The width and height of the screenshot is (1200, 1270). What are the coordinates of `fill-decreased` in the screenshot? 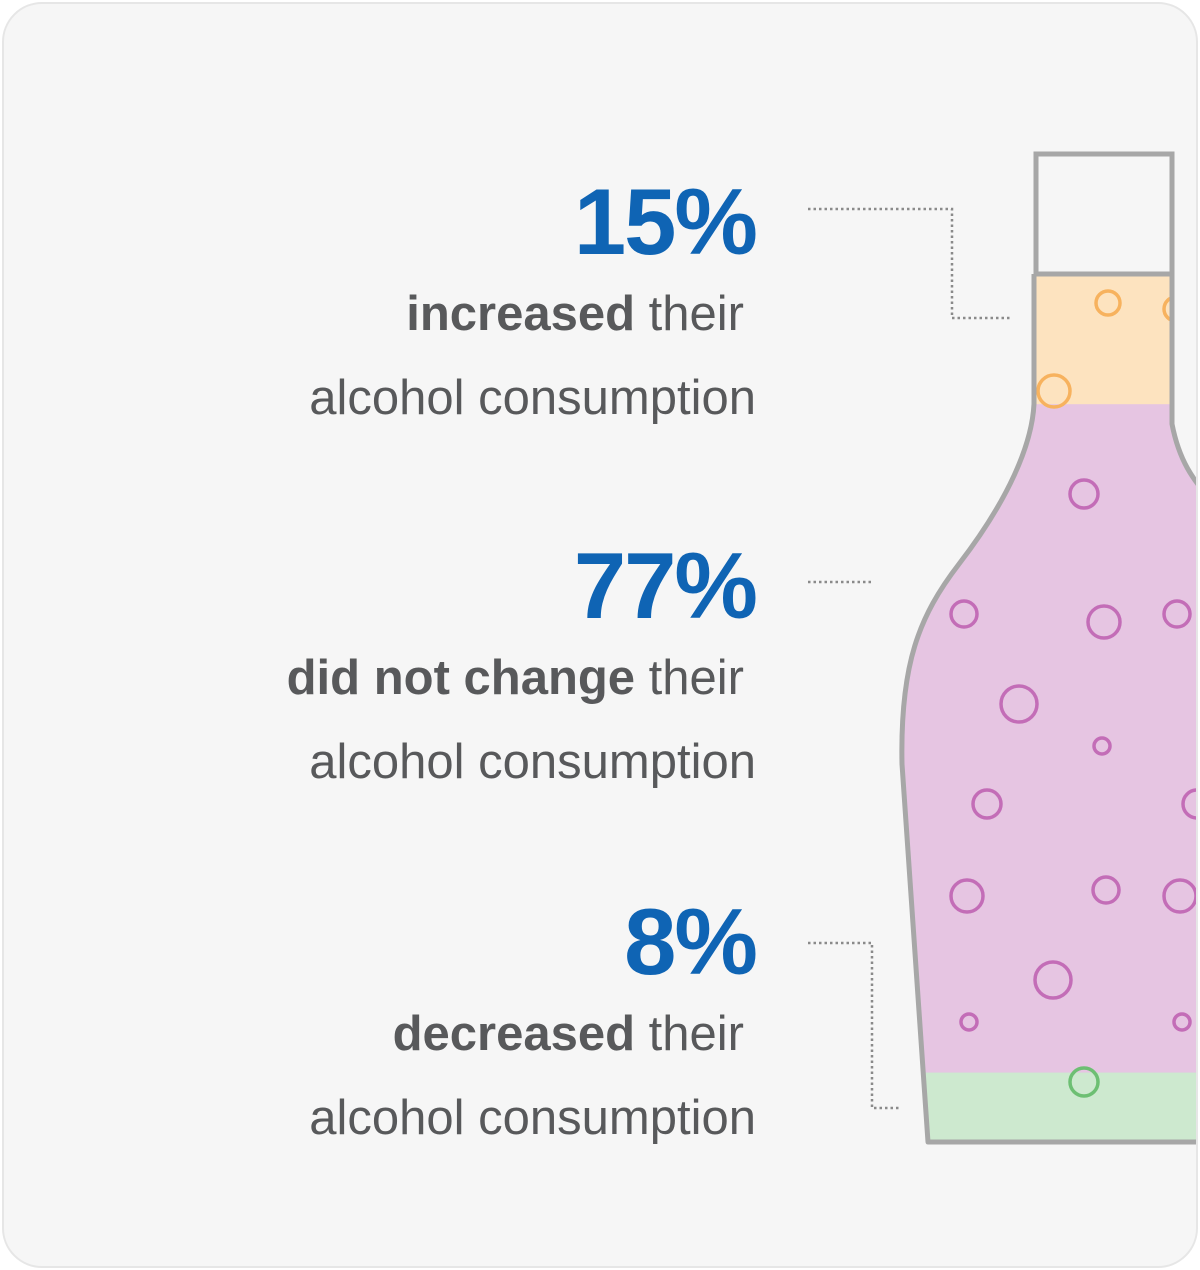 It's located at (1048, 1107).